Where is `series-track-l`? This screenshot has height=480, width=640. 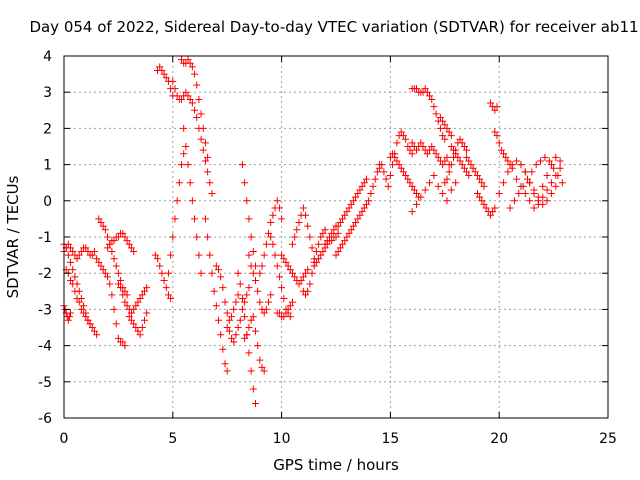
series-track-l is located at coordinates (176, 213).